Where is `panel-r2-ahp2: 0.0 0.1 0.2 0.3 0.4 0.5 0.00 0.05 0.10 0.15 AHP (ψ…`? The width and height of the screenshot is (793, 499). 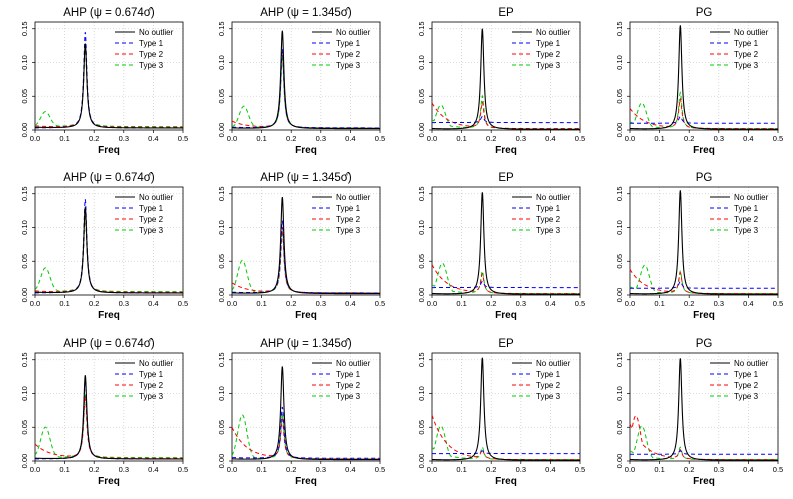 panel-r2-ahp2: 0.0 0.1 0.2 0.3 0.4 0.5 0.00 0.05 0.10 0.15 AHP (ψ… is located at coordinates (301, 246).